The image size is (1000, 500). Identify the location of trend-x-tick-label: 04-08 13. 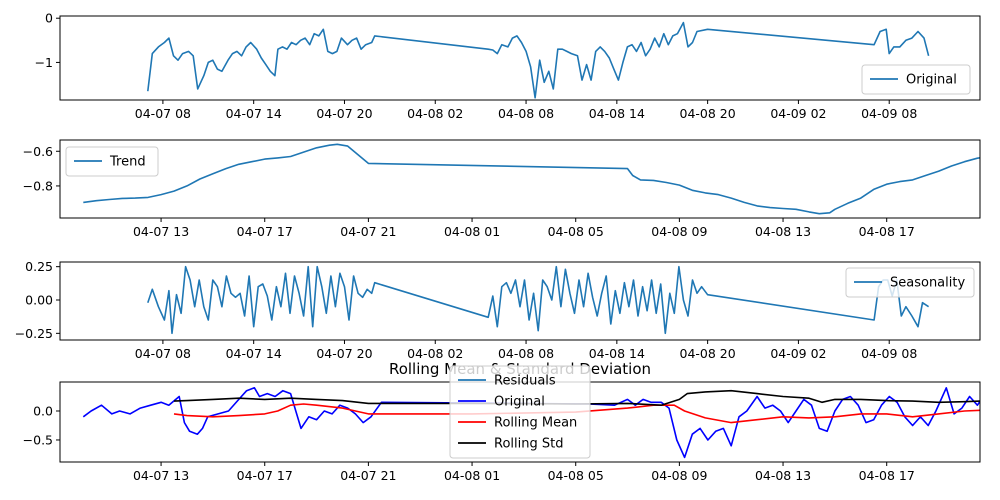
(783, 231).